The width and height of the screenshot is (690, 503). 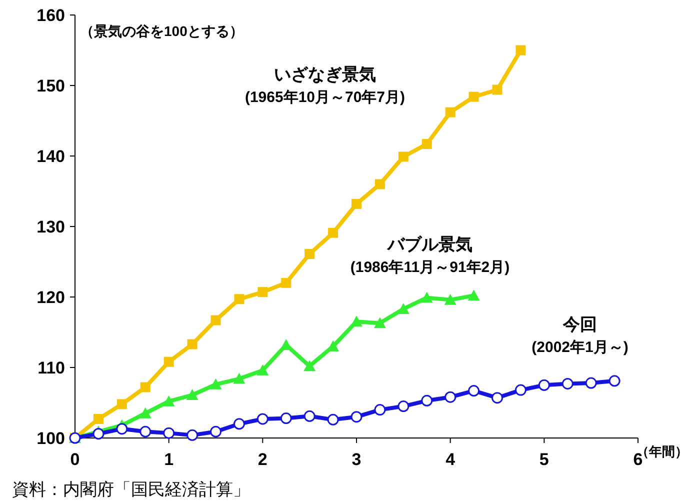 I want to click on text: 資料：内閣府「国民経済計算」, so click(x=131, y=489).